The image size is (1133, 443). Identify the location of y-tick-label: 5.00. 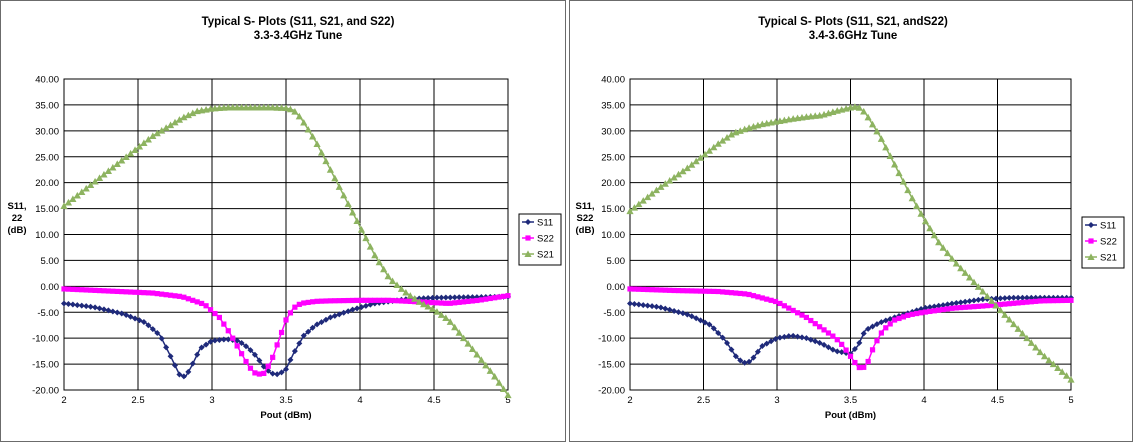
(50, 261).